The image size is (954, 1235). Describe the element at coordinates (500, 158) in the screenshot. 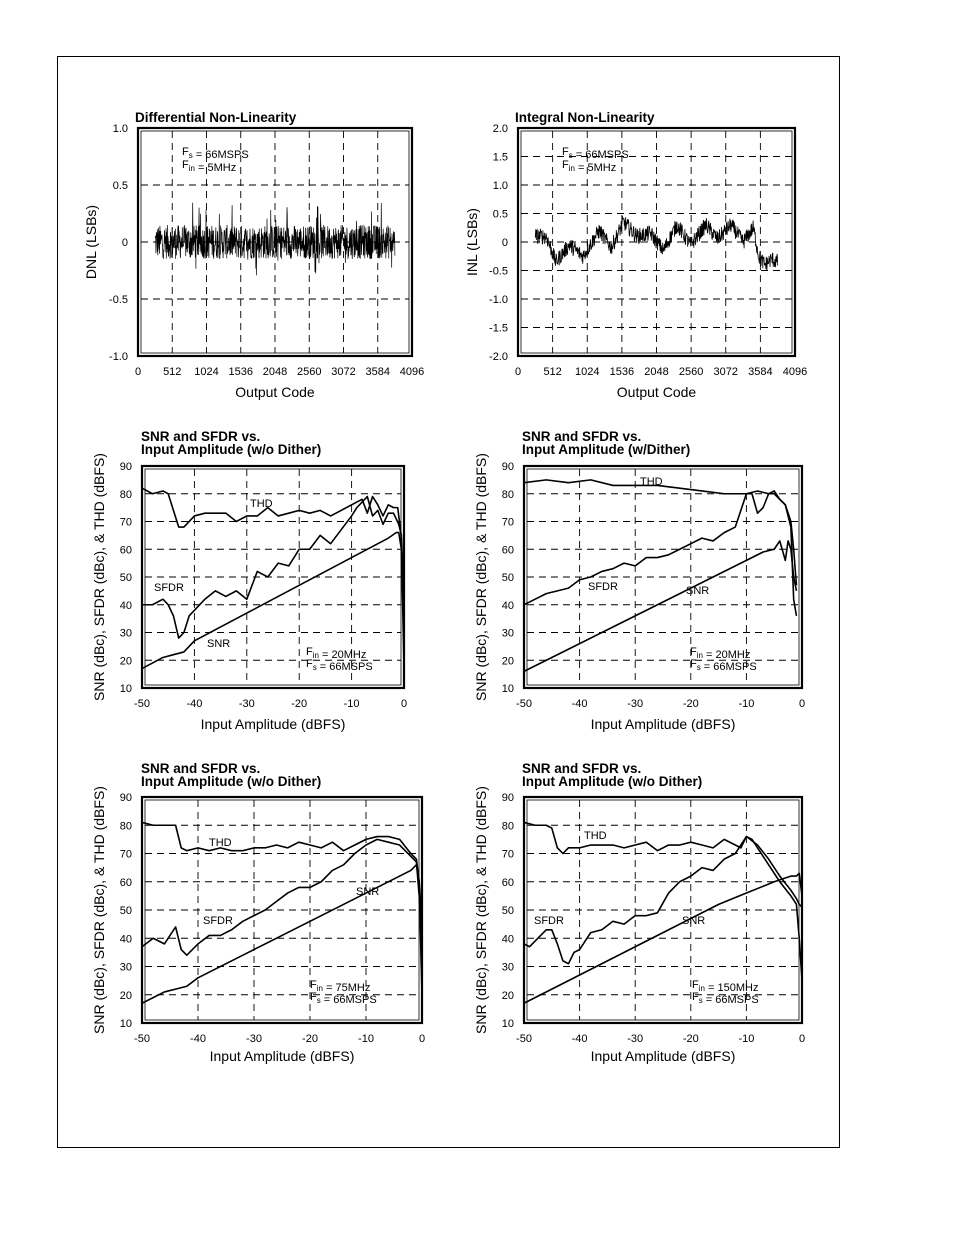

I see `y-tick-label: 1.5` at that location.